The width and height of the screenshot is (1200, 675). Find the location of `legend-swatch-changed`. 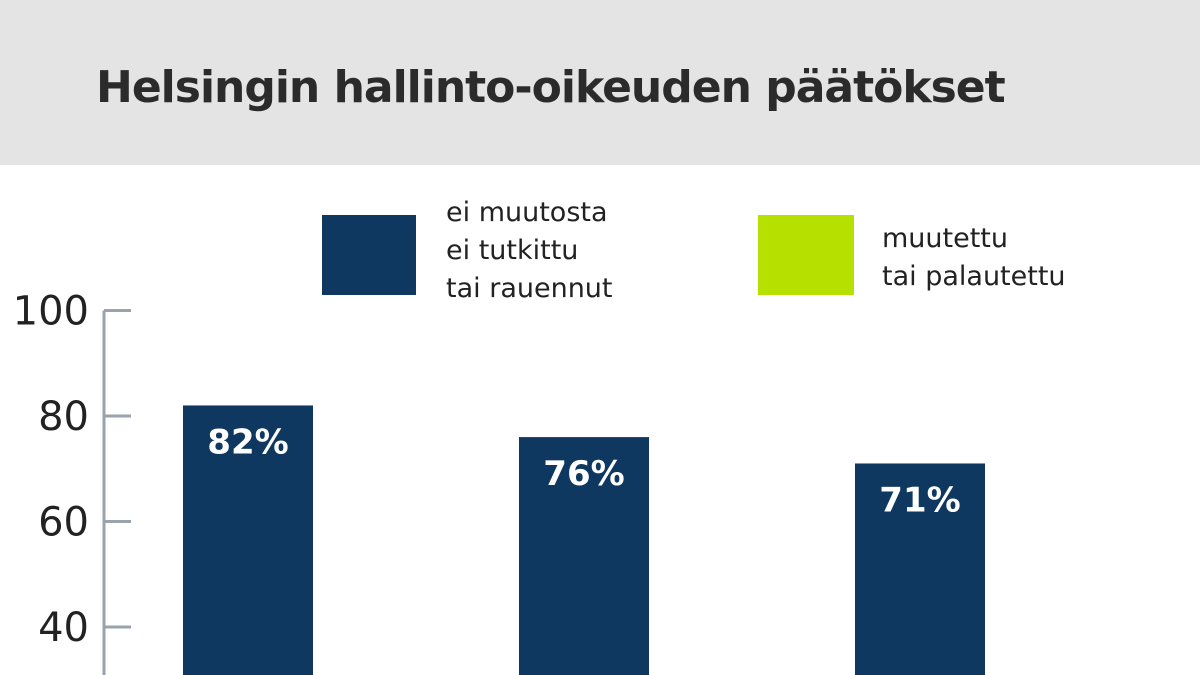

legend-swatch-changed is located at coordinates (806, 255).